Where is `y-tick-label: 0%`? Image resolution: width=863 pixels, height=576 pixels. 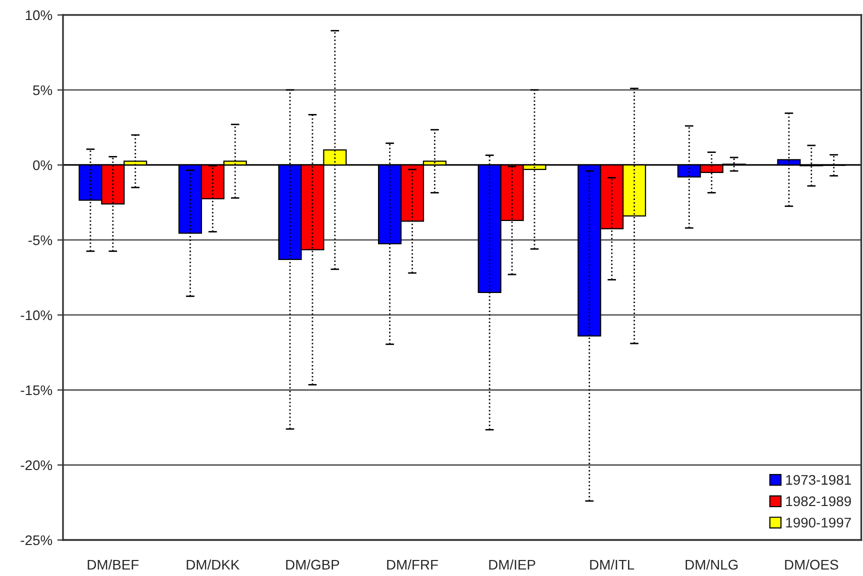
y-tick-label: 0% is located at coordinates (42, 165).